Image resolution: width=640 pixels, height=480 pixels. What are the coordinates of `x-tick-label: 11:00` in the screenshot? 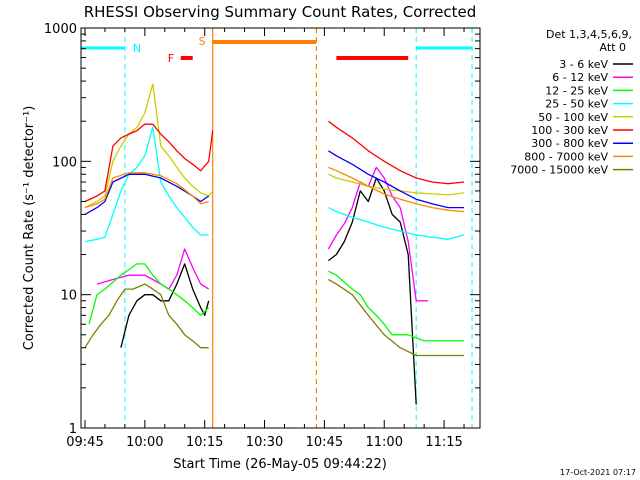 It's located at (384, 442).